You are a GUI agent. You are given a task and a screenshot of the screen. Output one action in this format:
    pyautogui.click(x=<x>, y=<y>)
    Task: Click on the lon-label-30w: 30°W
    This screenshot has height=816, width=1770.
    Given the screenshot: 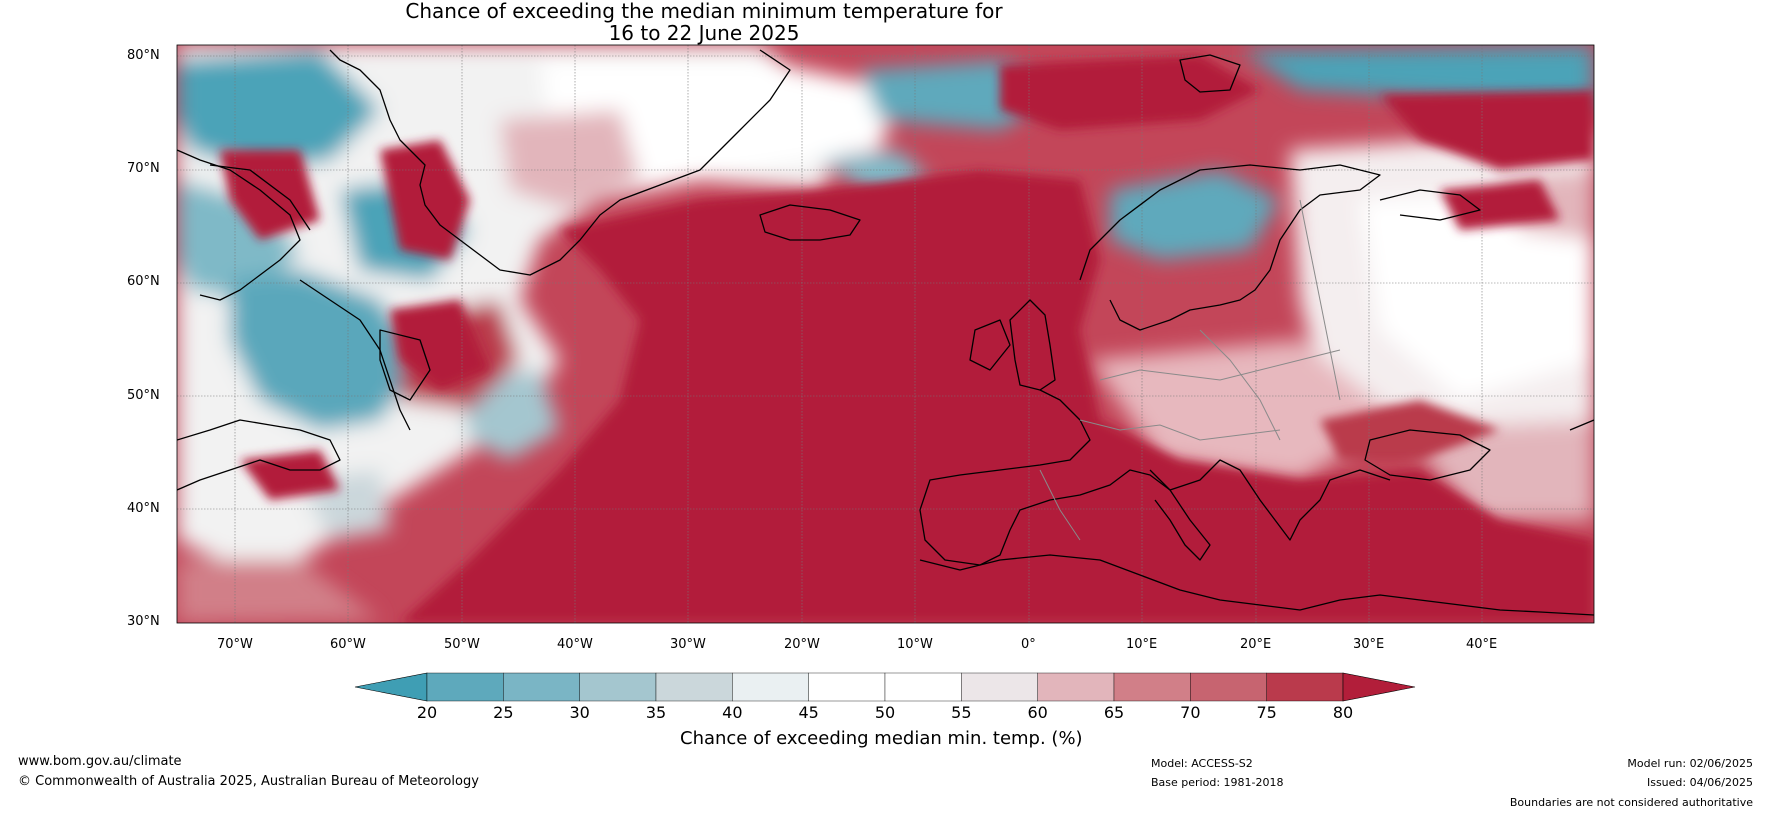 What is the action you would take?
    pyautogui.click(x=688, y=644)
    